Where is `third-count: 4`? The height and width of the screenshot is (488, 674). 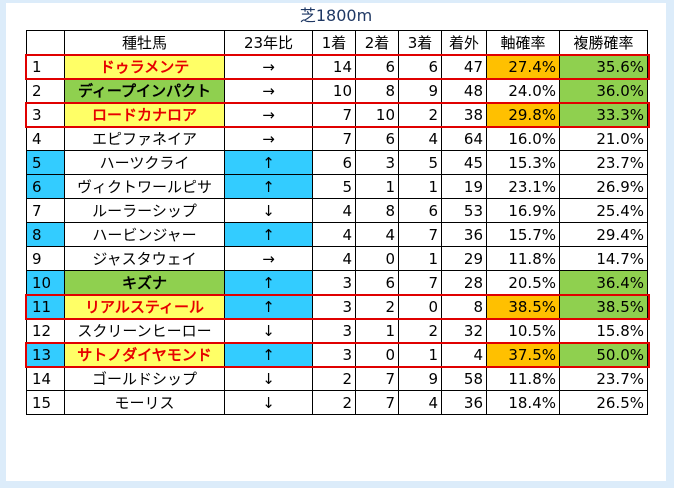
third-count: 4 is located at coordinates (420, 138).